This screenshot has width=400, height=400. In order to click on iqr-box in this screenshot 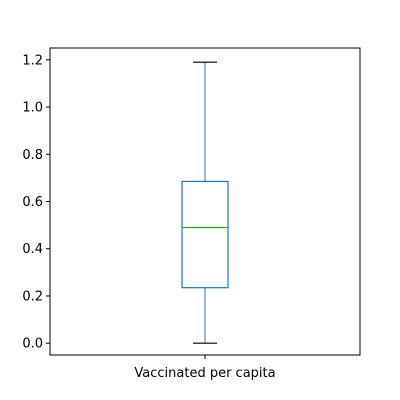, I will do `click(205, 234)`.